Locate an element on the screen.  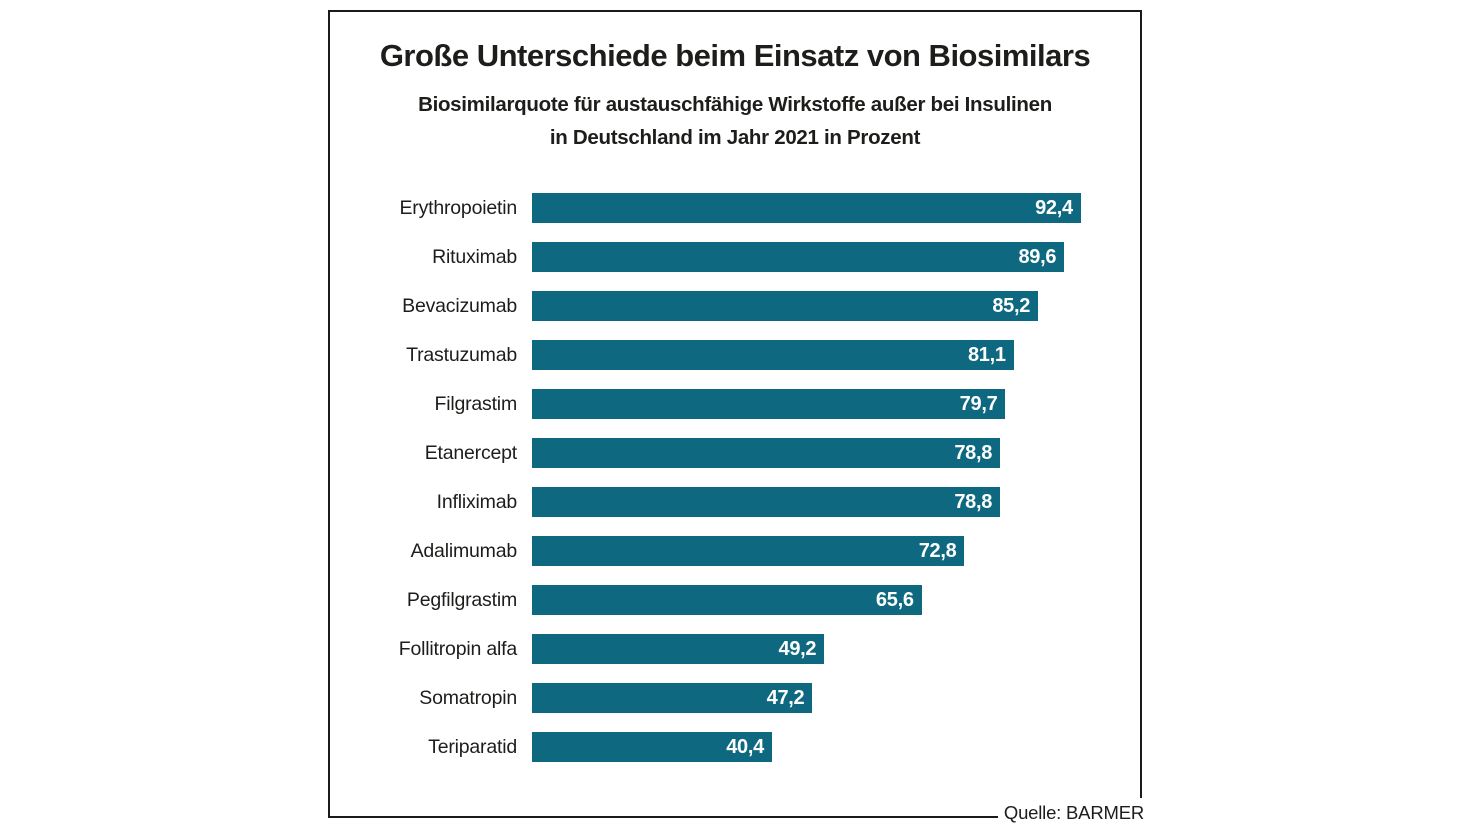
chart-row: Filgrastim 79,7 is located at coordinates (735, 404).